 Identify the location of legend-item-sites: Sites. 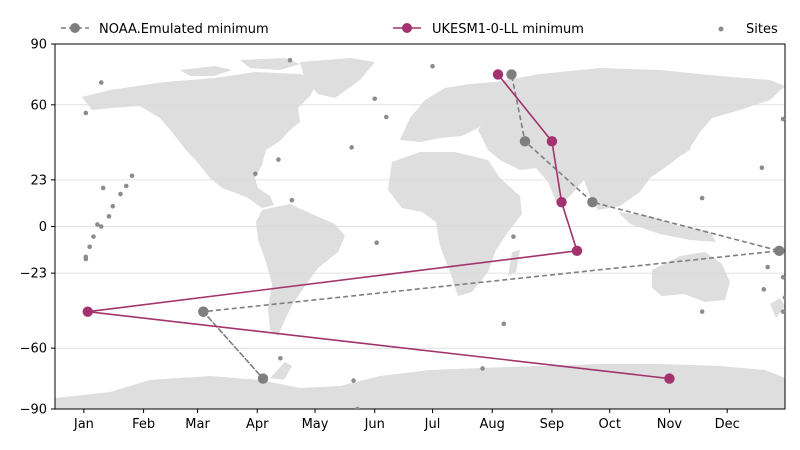
(748, 29).